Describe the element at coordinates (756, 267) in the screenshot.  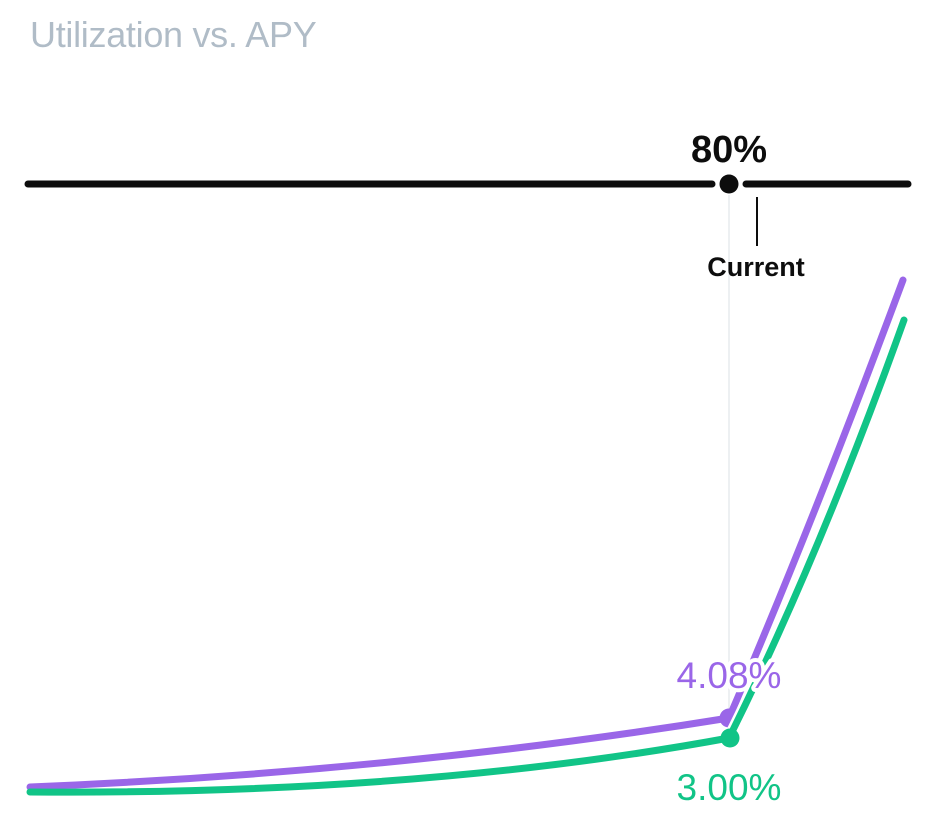
I see `current-marker-label: Current` at that location.